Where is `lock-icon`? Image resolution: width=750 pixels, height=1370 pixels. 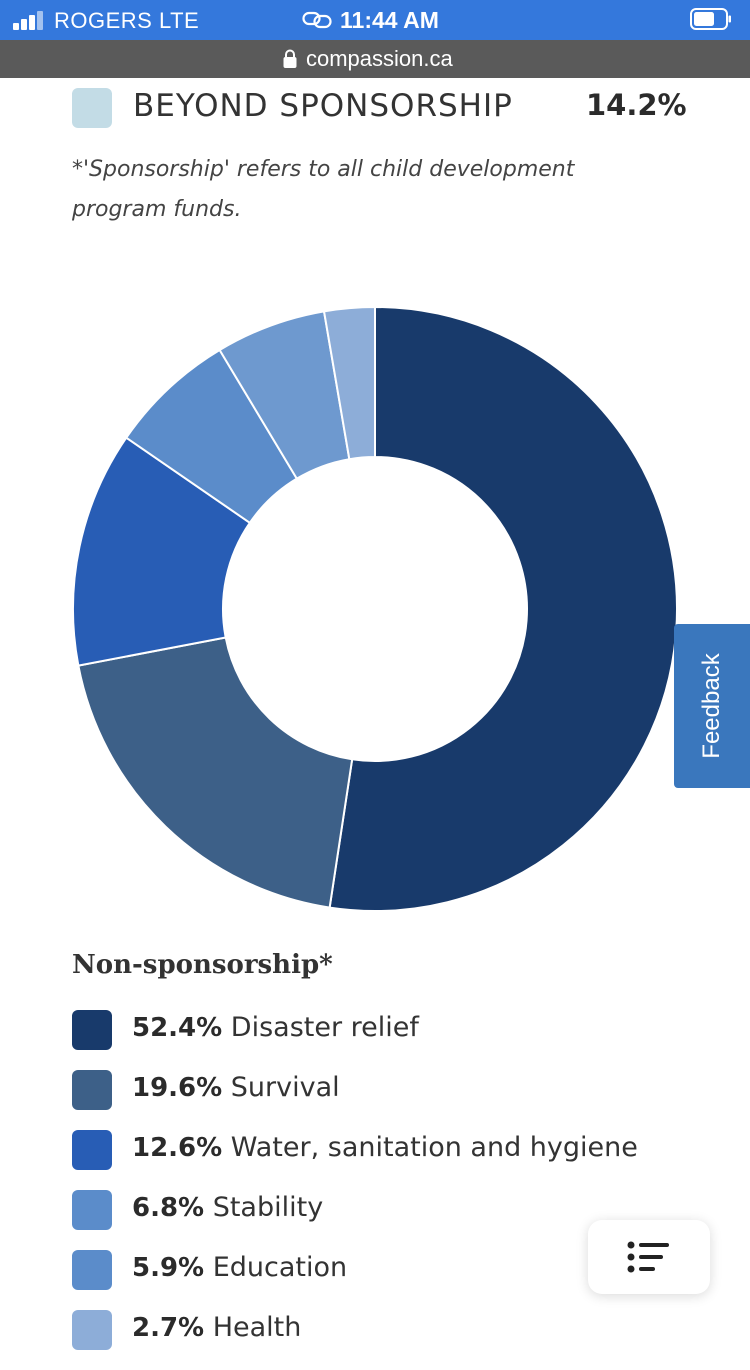
lock-icon is located at coordinates (290, 58).